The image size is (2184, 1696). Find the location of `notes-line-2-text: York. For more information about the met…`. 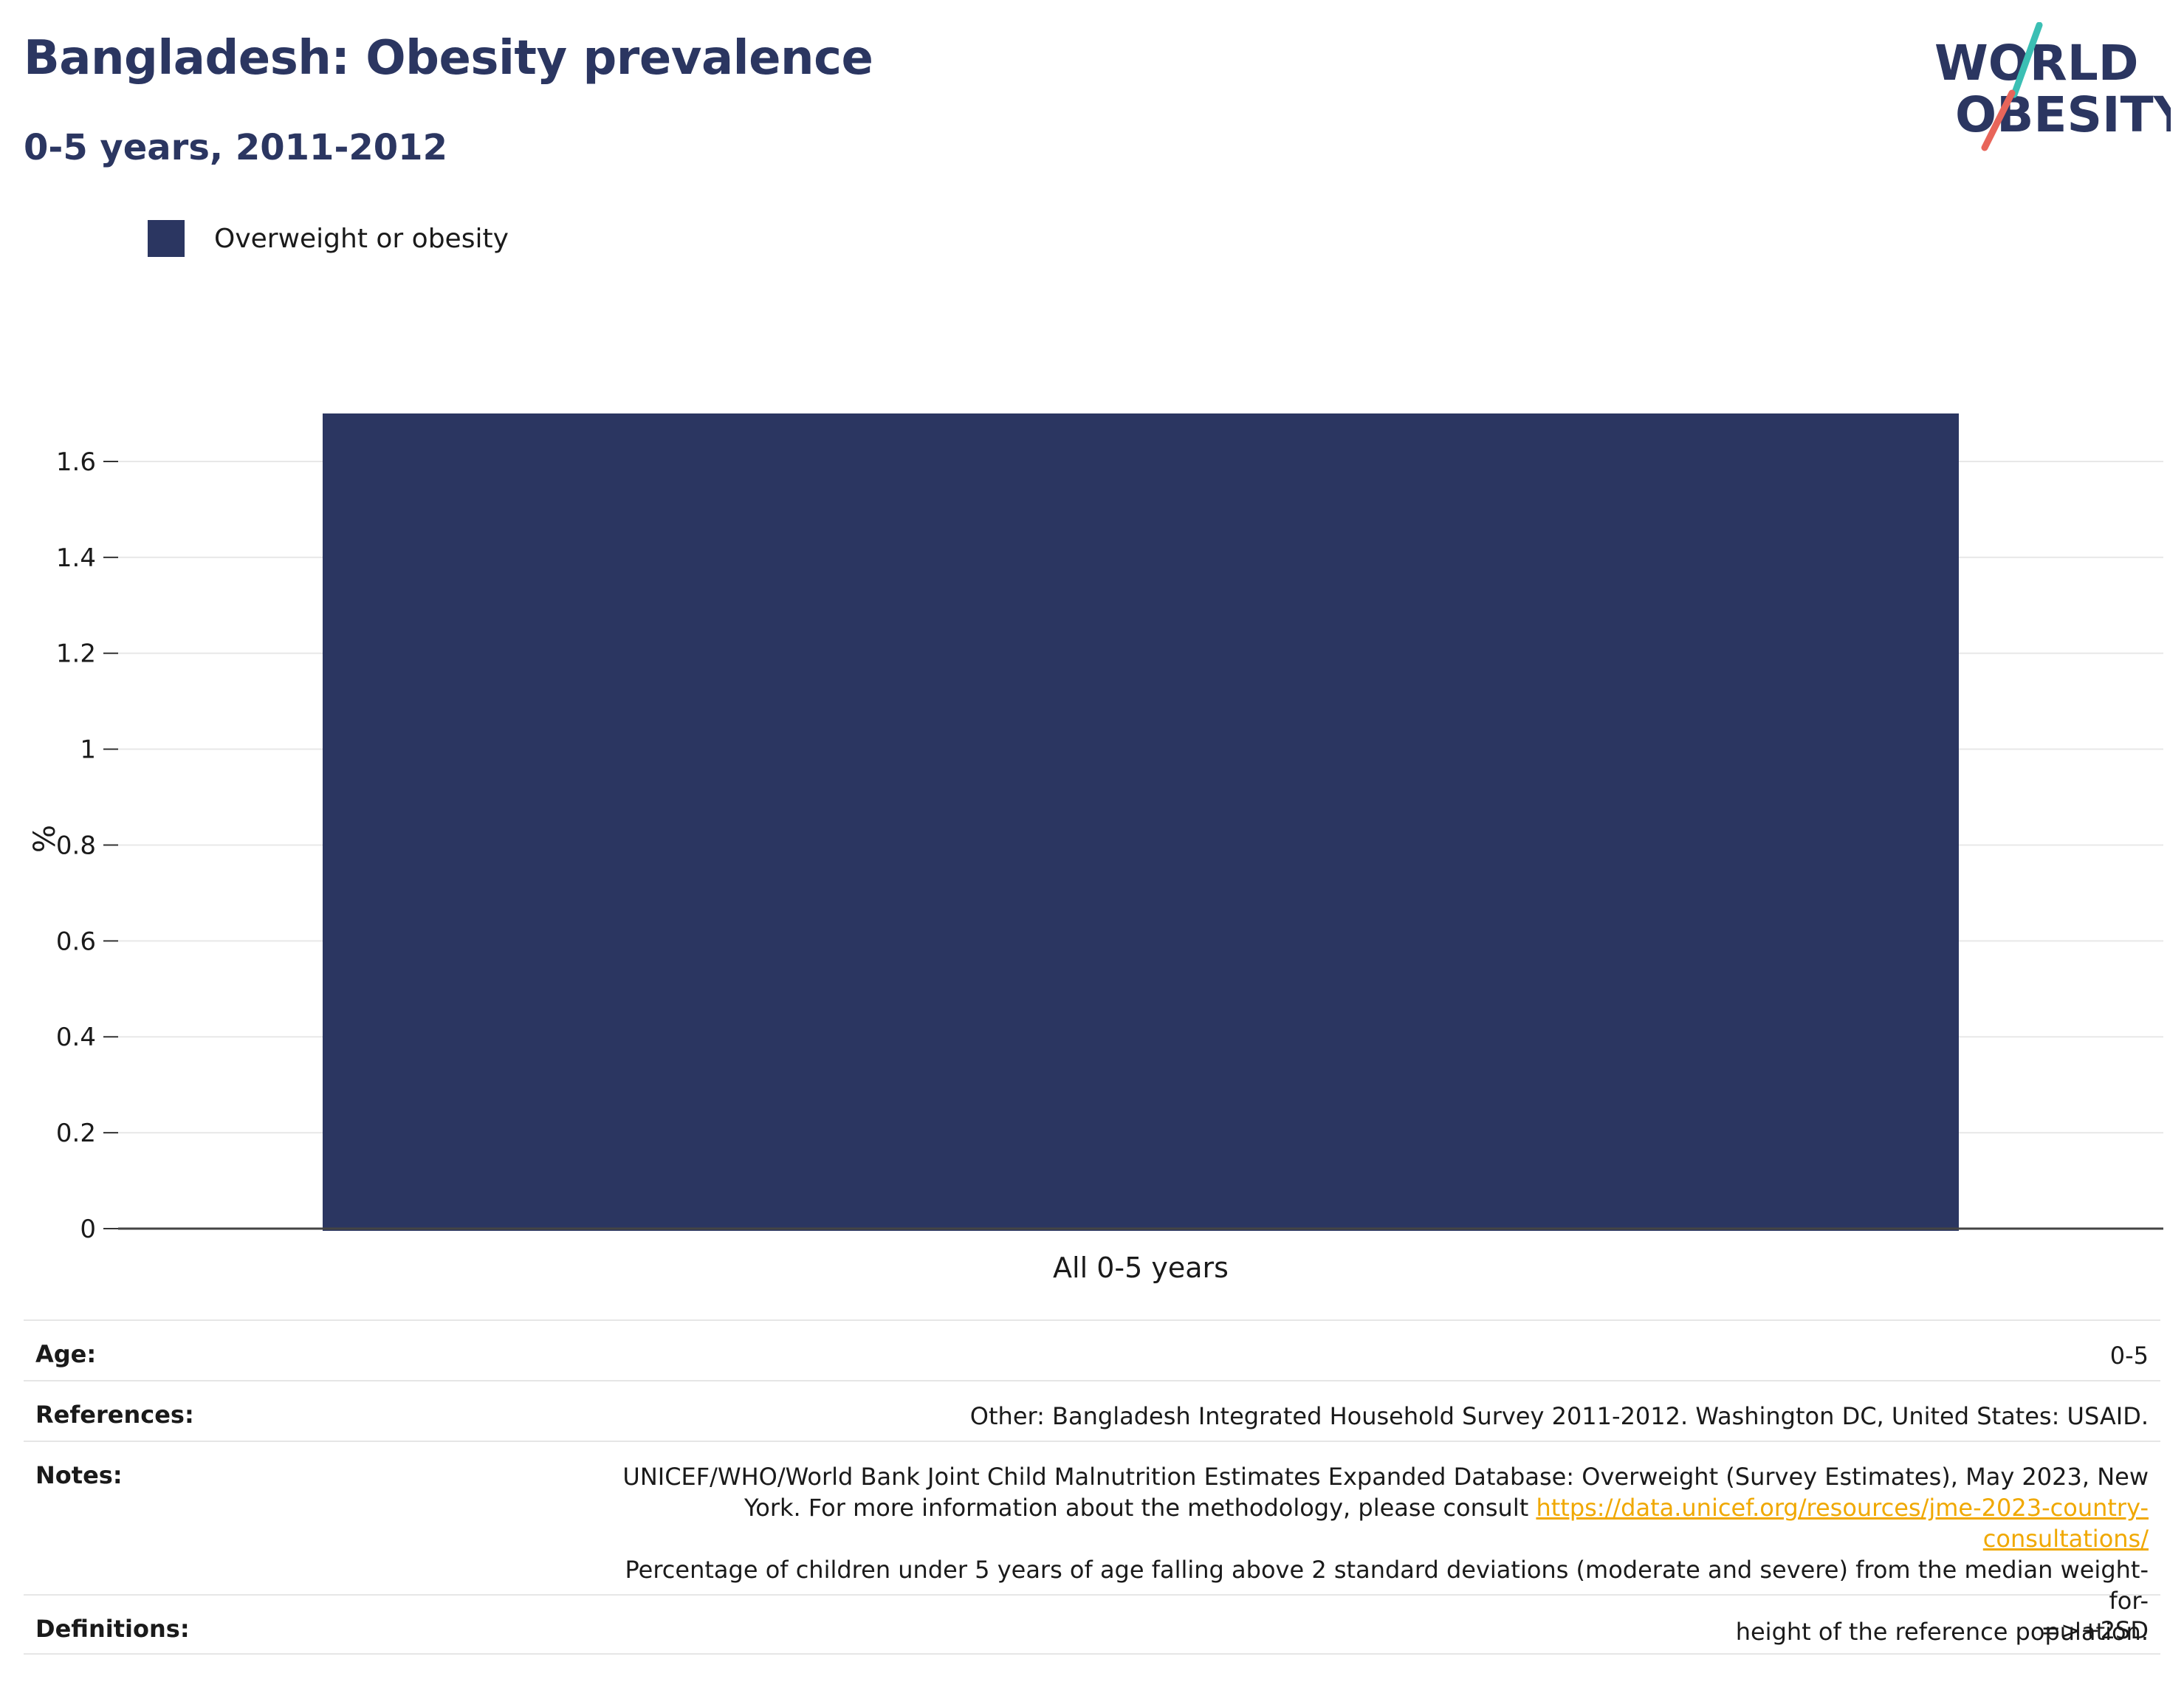

notes-line-2-text: York. For more information about the met… is located at coordinates (1140, 1508).